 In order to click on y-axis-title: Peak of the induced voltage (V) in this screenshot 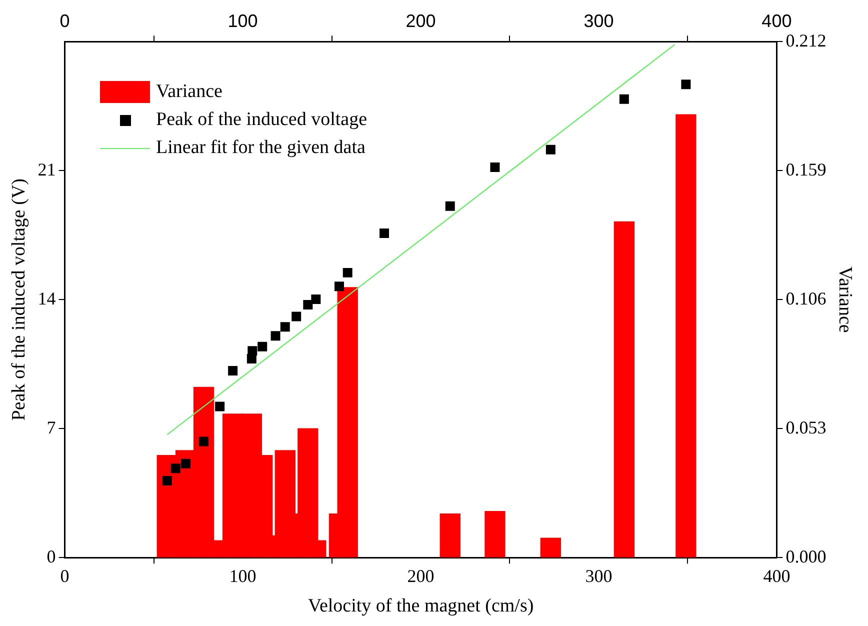, I will do `click(19, 299)`.